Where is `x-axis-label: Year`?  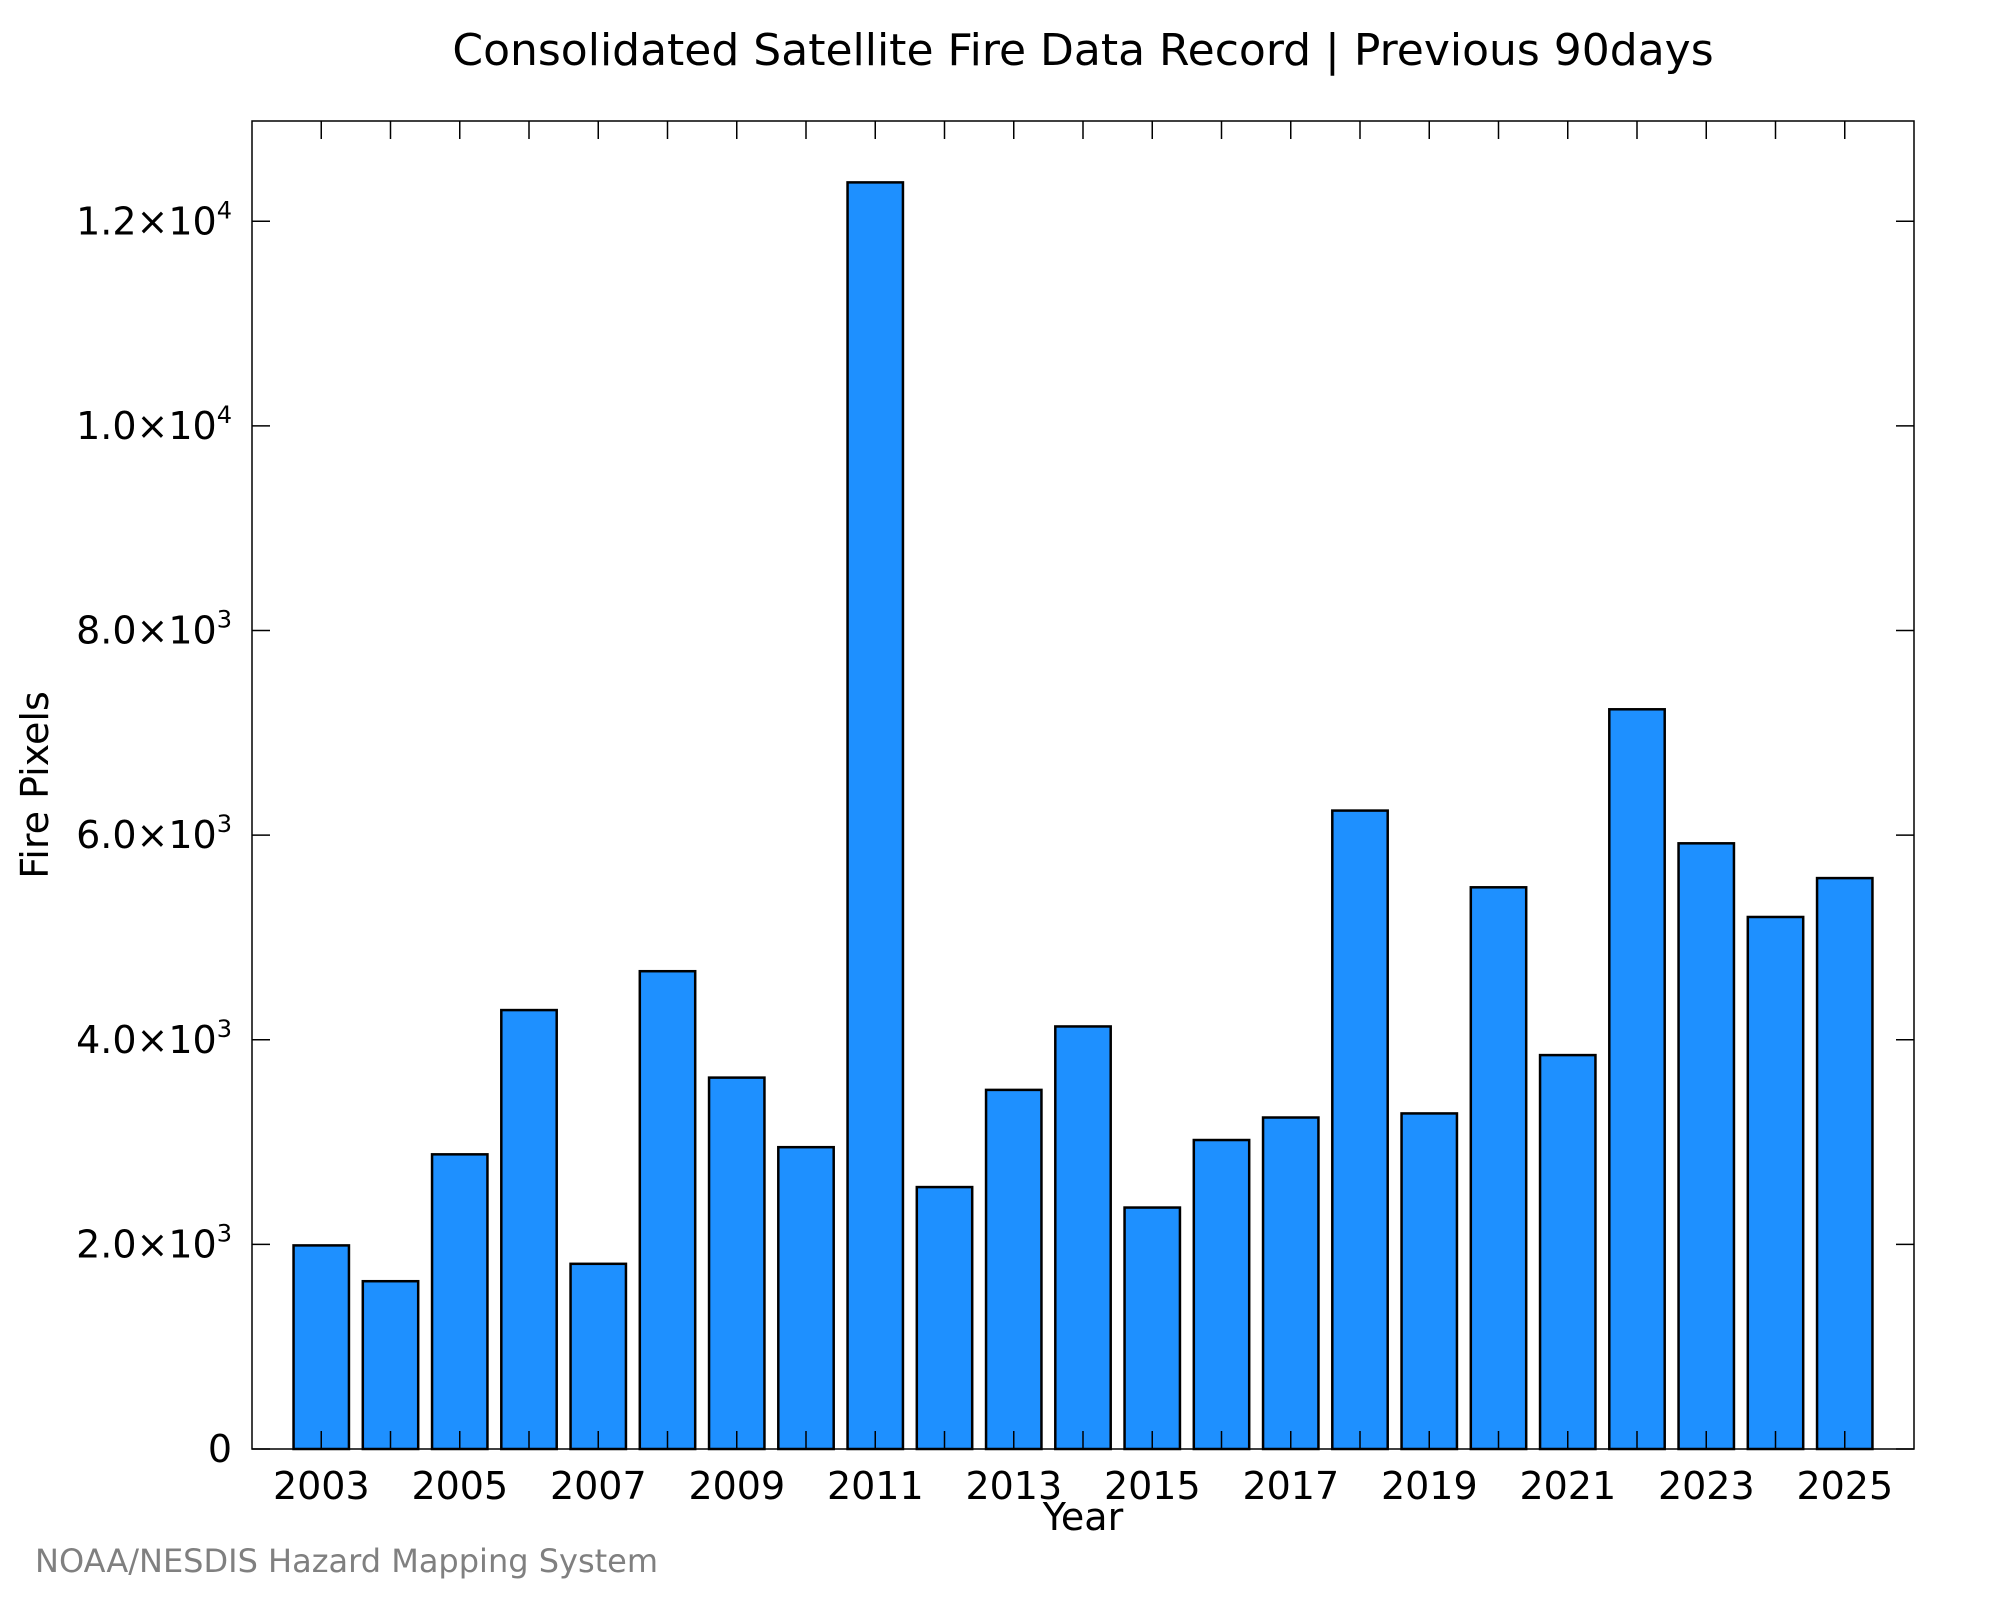 x-axis-label: Year is located at coordinates (1083, 1517).